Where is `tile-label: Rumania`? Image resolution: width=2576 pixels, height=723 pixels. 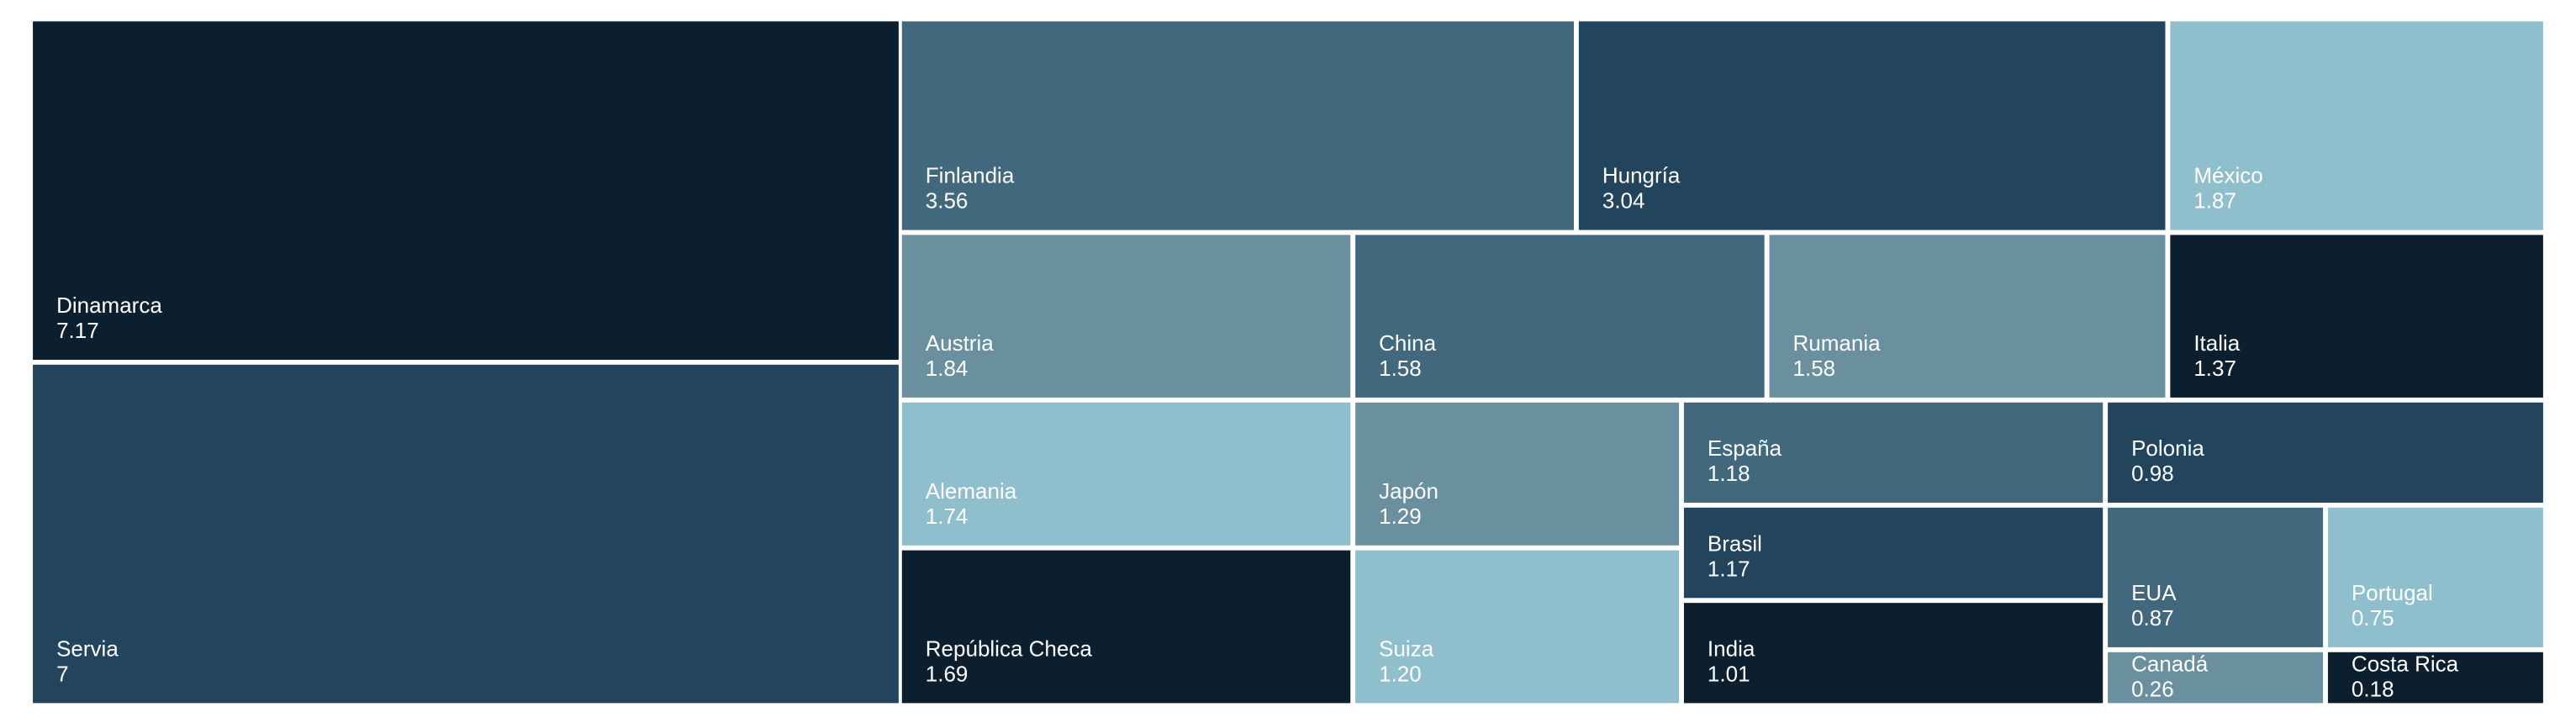 tile-label: Rumania is located at coordinates (1837, 343).